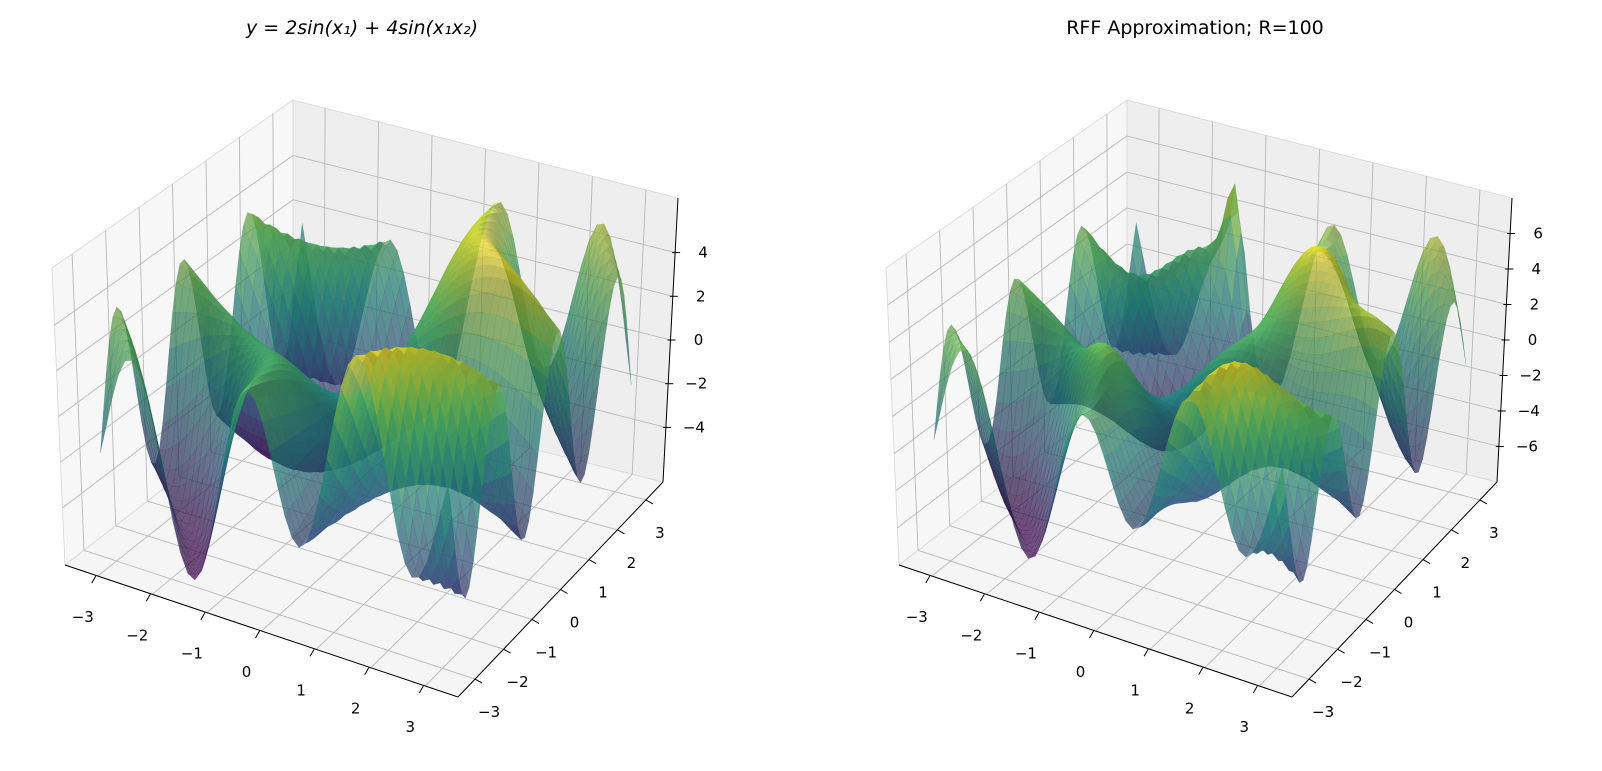 Image resolution: width=1602 pixels, height=771 pixels. Describe the element at coordinates (1538, 234) in the screenshot. I see `z-tick-label: 6` at that location.